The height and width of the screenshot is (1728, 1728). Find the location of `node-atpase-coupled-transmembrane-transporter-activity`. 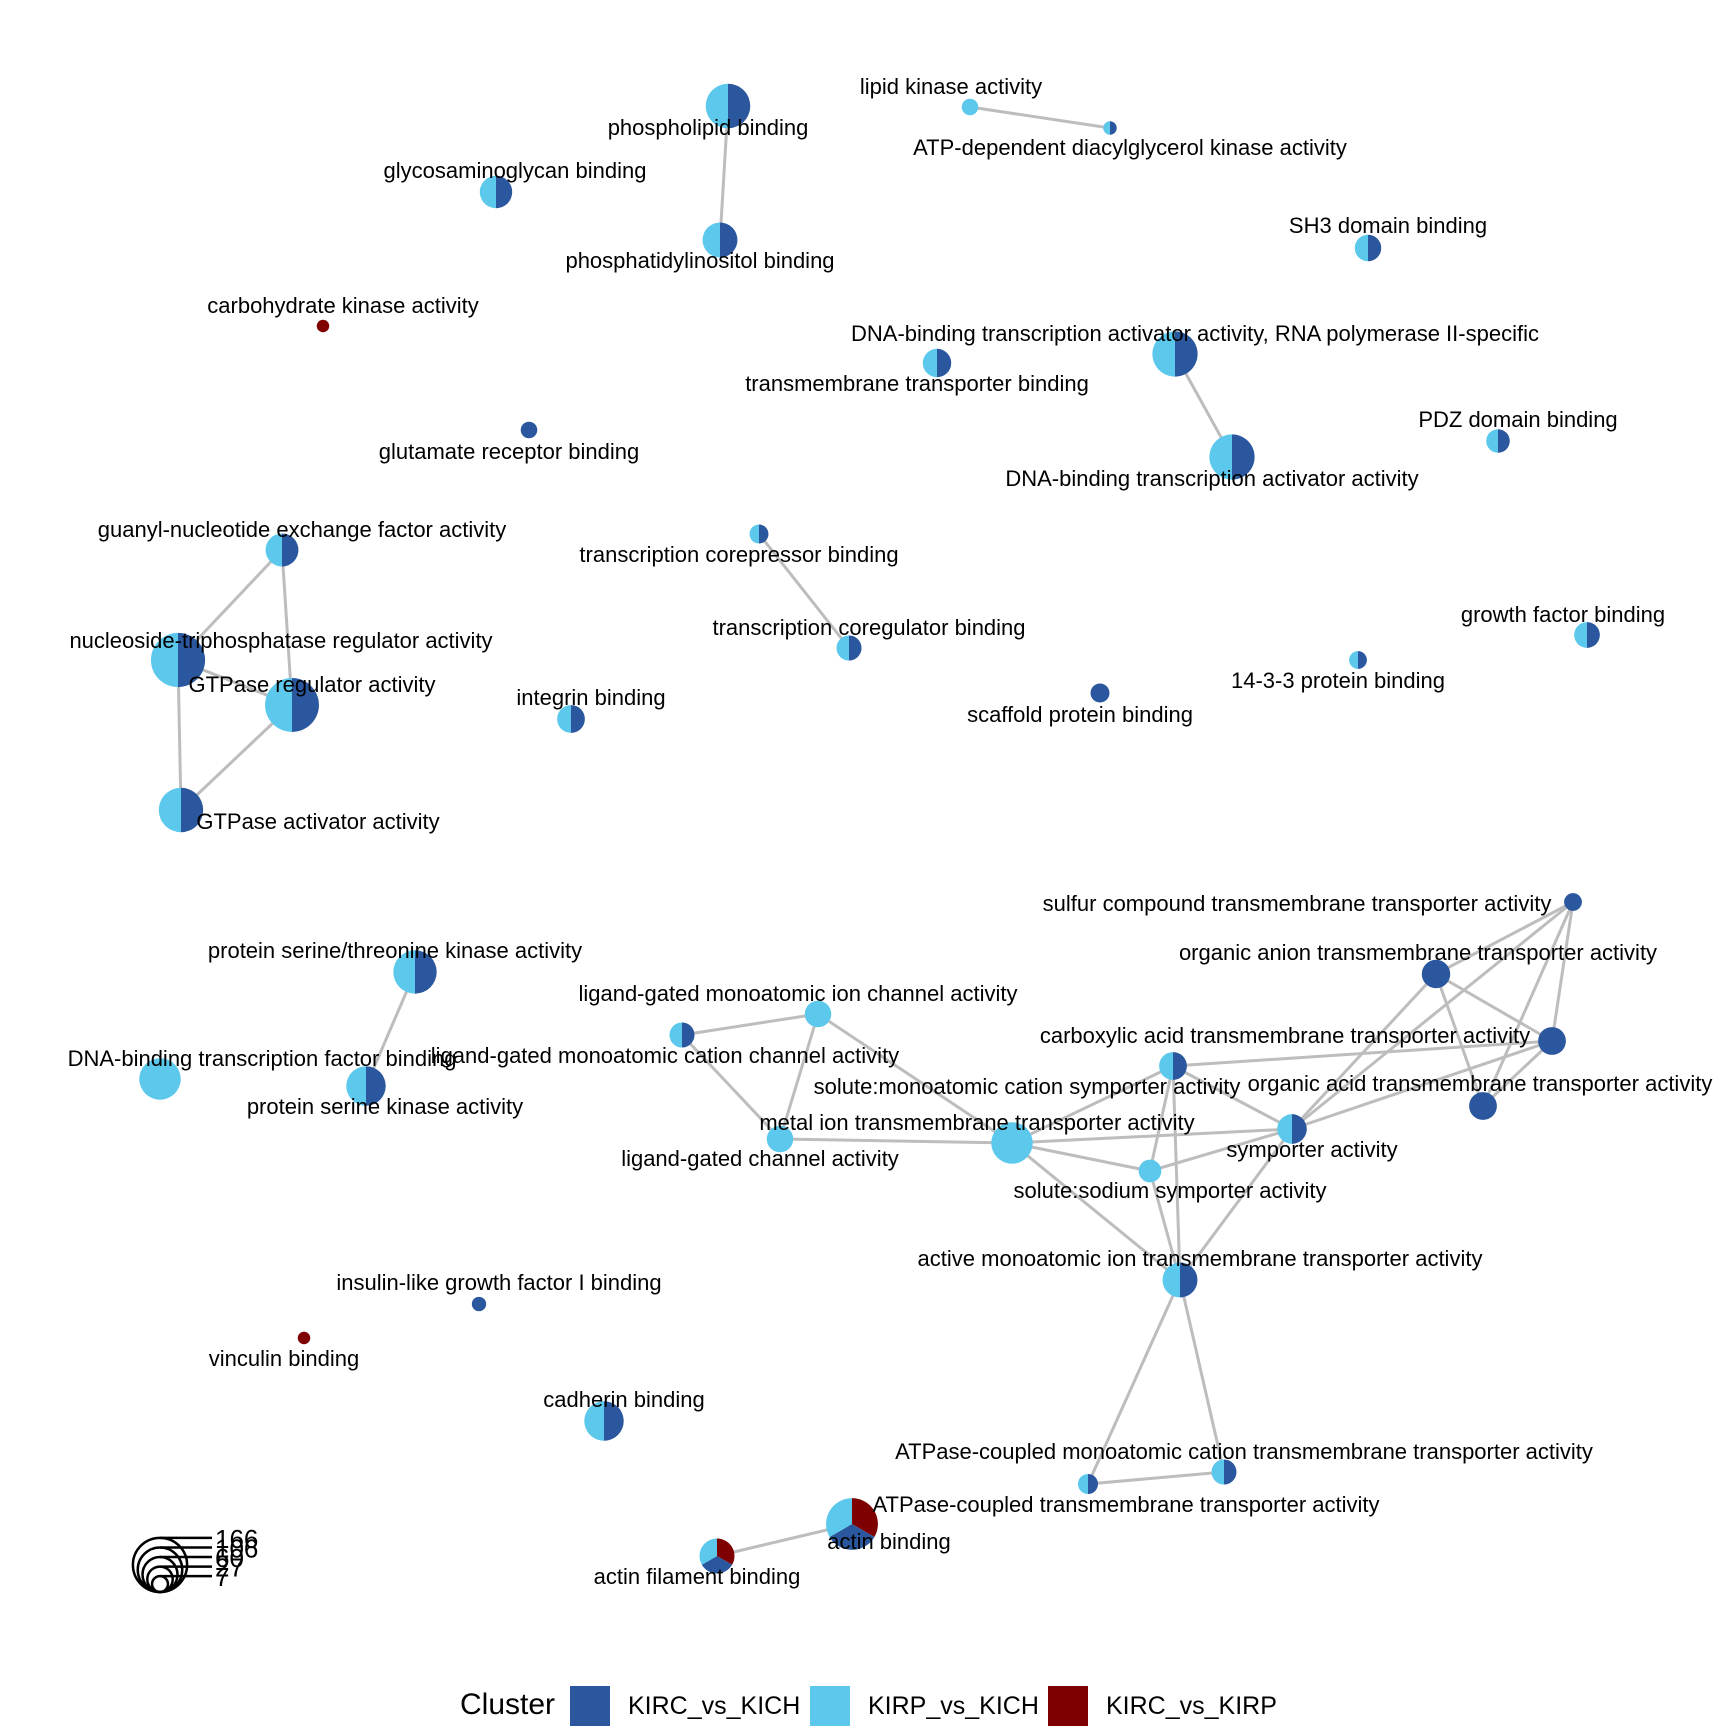

node-atpase-coupled-transmembrane-transporter-activity is located at coordinates (1224, 1472).